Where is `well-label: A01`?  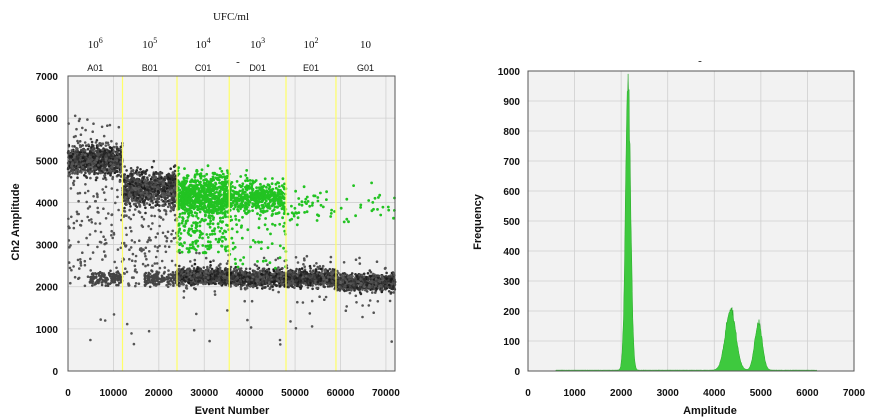
well-label: A01 is located at coordinates (95, 68).